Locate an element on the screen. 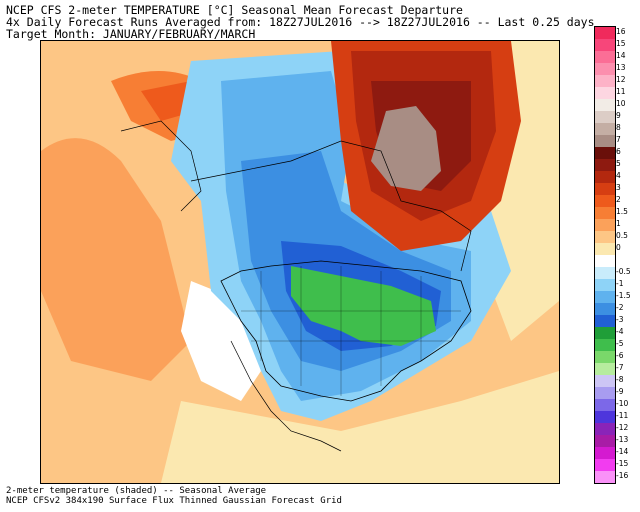 The height and width of the screenshot is (512, 640). legend-label: -8 is located at coordinates (620, 379).